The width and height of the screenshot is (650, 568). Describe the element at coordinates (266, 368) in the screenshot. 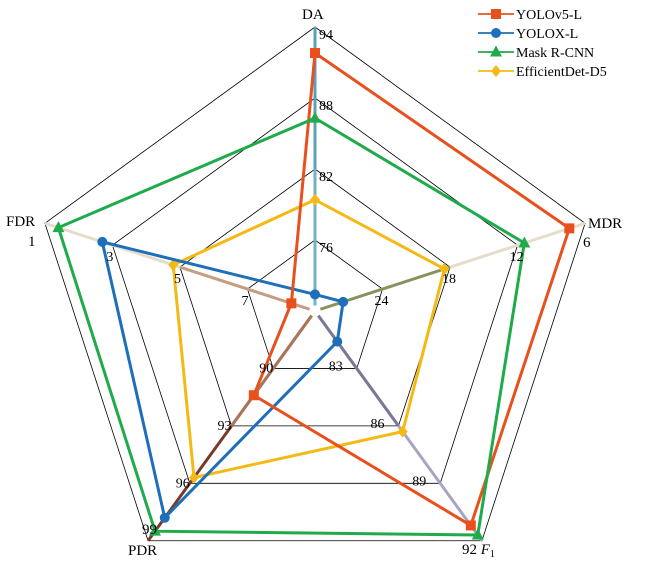

I see `tick-label-pdr: 90` at that location.